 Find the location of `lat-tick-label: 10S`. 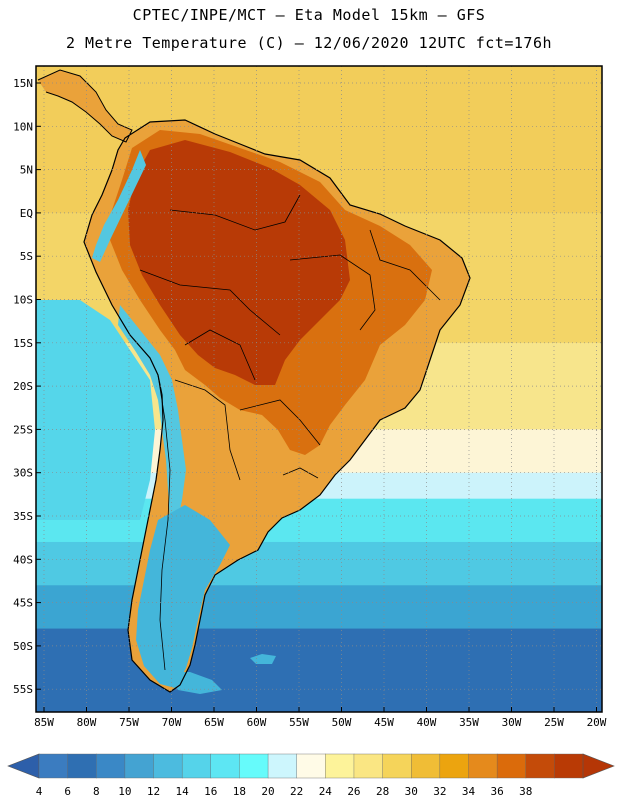

lat-tick-label: 10S is located at coordinates (23, 300).